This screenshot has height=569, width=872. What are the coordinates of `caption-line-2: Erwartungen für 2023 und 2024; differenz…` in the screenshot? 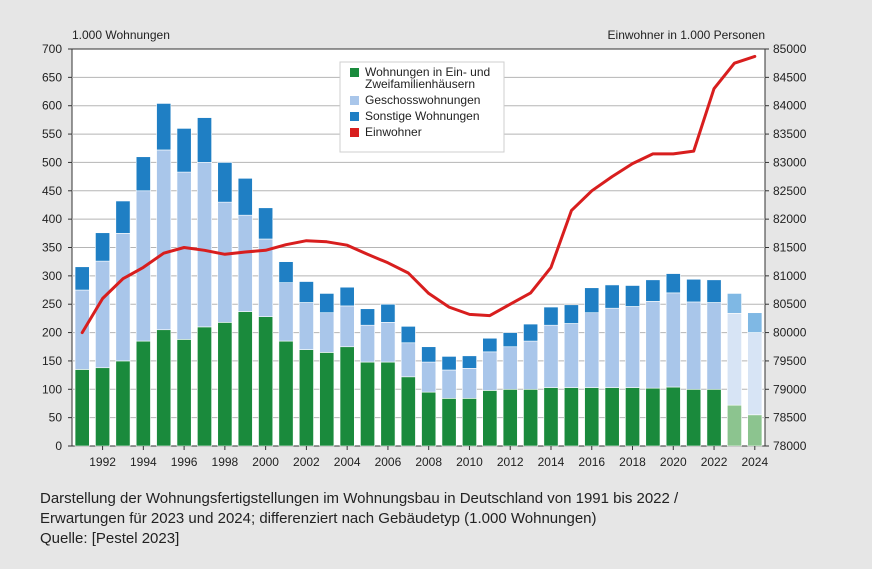 It's located at (318, 518).